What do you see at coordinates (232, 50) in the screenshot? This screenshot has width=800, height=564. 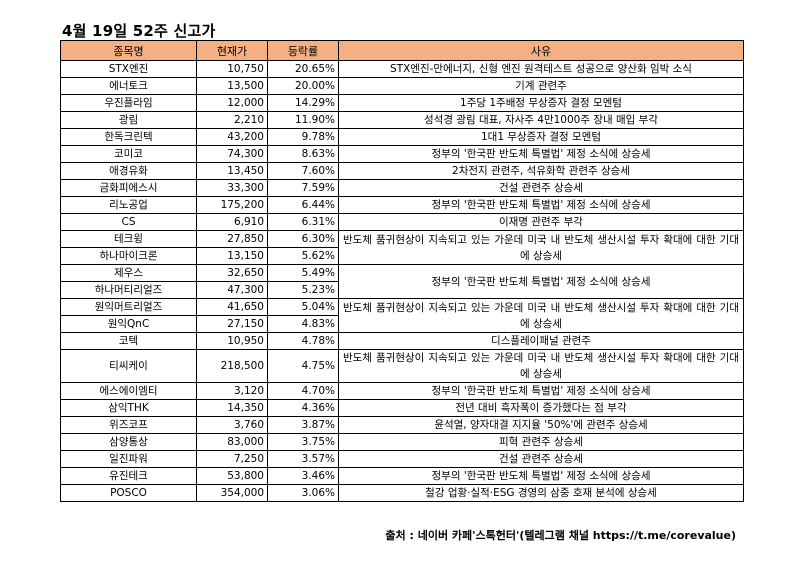 I see `header-price: 현재가` at bounding box center [232, 50].